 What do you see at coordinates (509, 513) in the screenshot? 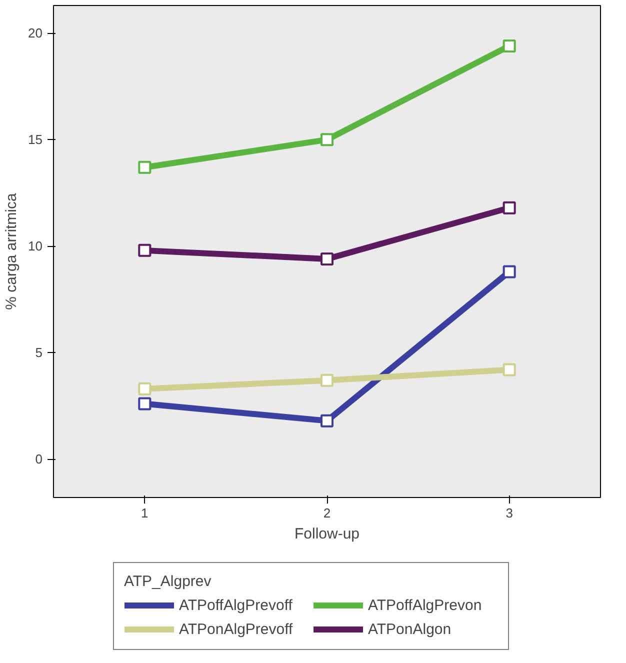
I see `x-tick-label: 3` at bounding box center [509, 513].